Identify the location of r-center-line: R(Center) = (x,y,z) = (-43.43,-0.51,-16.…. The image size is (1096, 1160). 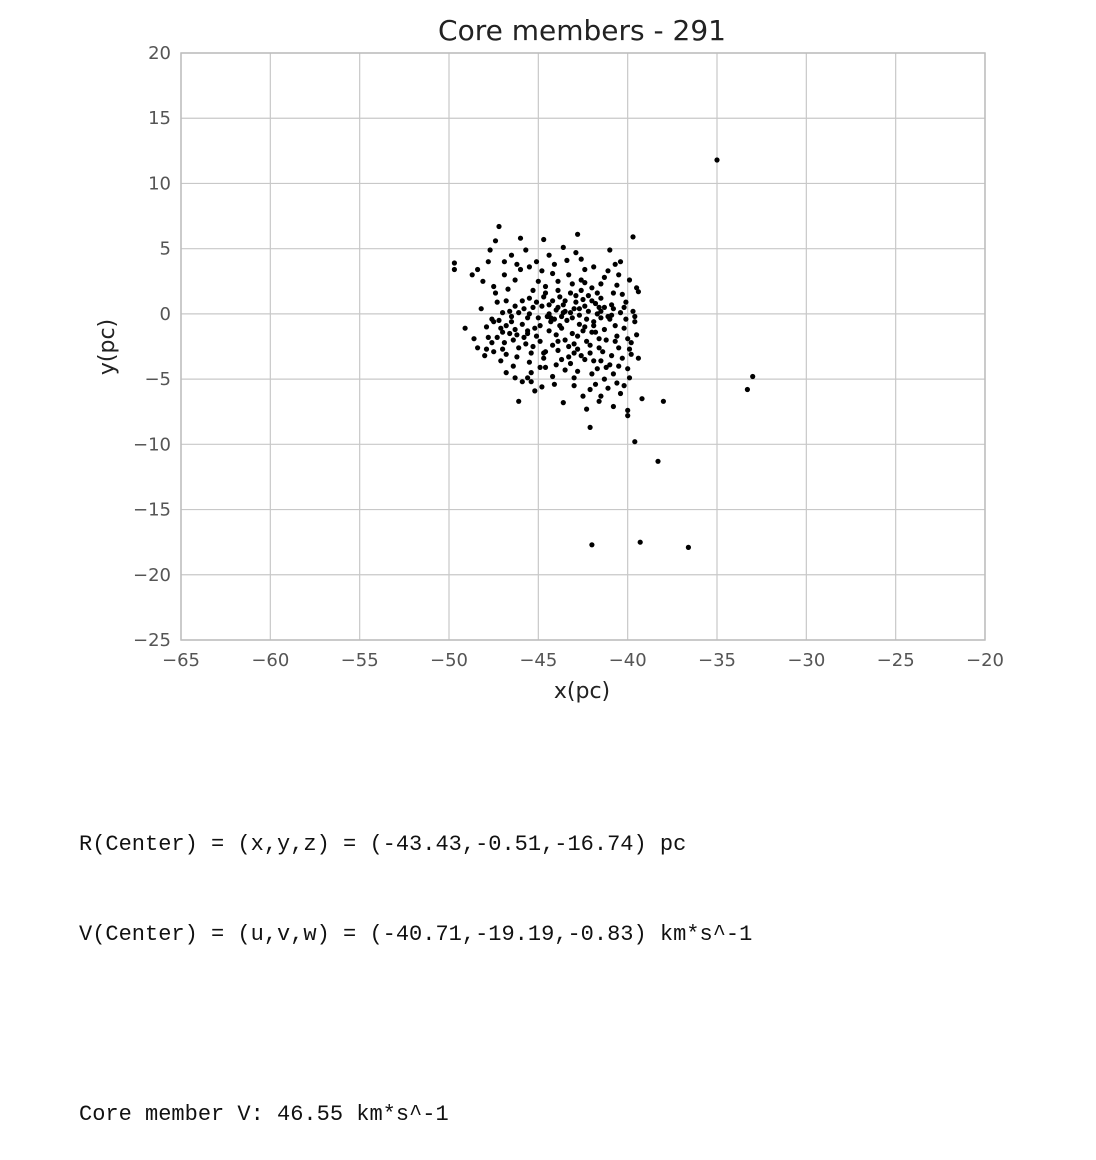
(383, 844).